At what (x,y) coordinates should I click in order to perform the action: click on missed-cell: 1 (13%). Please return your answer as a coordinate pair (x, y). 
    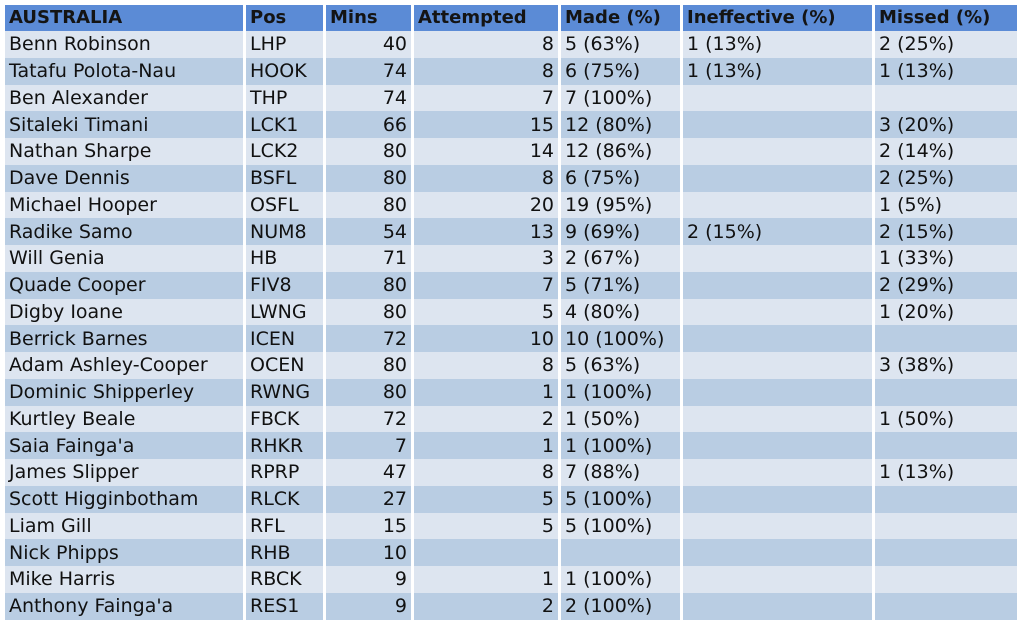
    Looking at the image, I should click on (946, 472).